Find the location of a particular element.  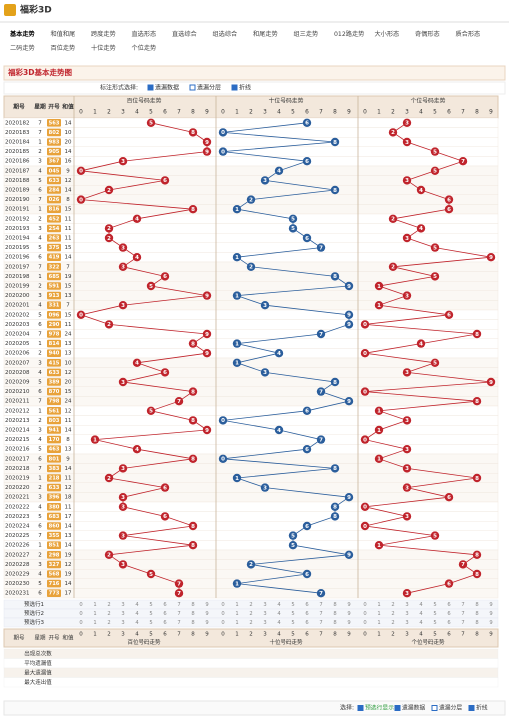

nav-tab: 大小形态 is located at coordinates (387, 34).